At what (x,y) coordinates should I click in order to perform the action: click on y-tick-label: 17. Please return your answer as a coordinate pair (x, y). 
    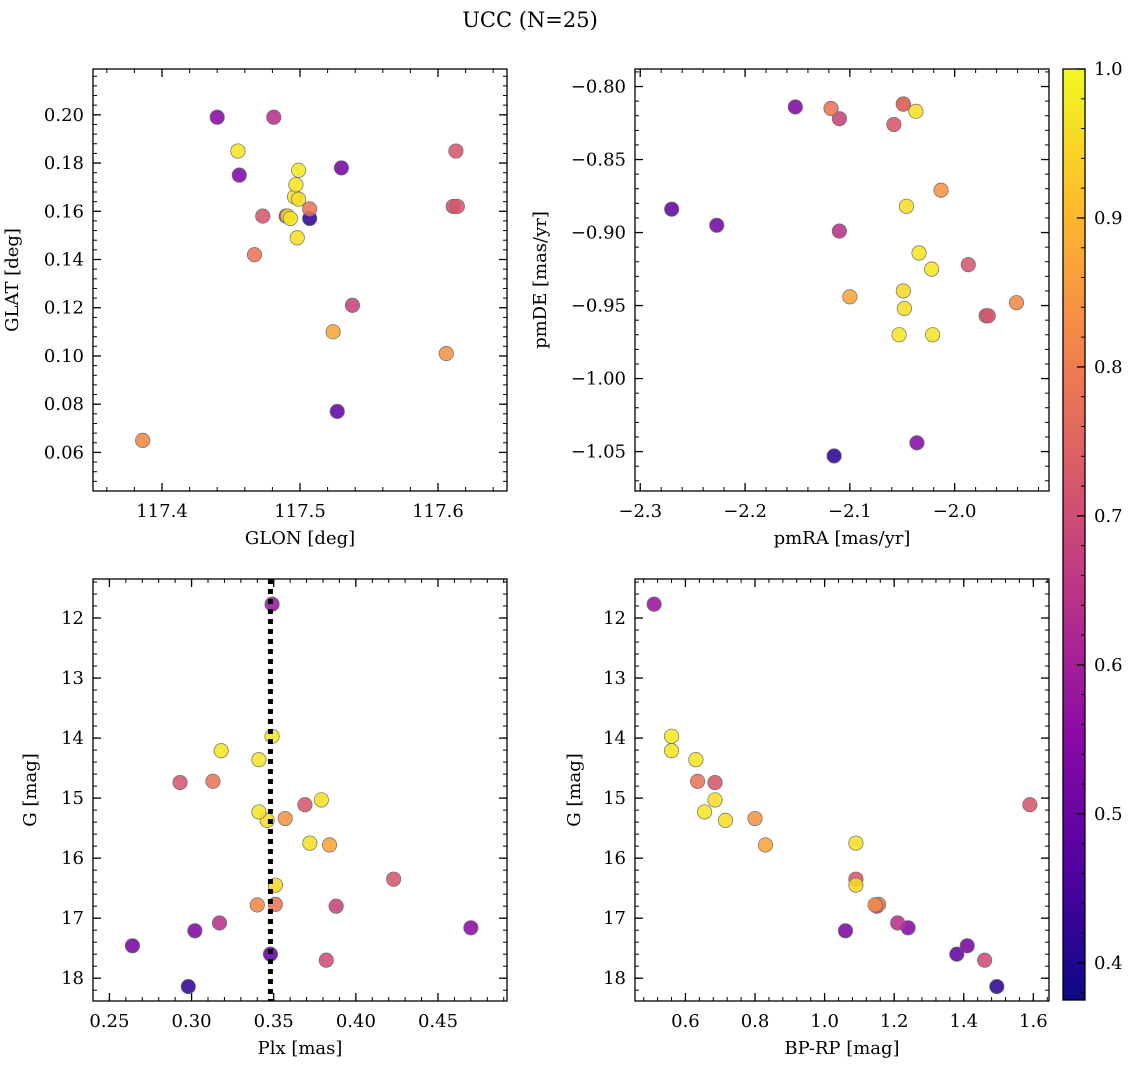
    Looking at the image, I should click on (72, 918).